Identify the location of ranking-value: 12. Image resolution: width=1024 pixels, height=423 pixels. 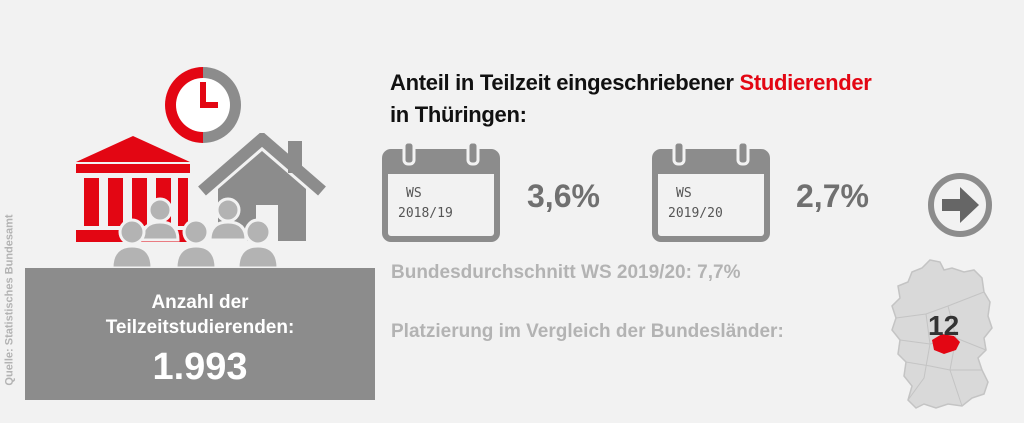
(944, 325).